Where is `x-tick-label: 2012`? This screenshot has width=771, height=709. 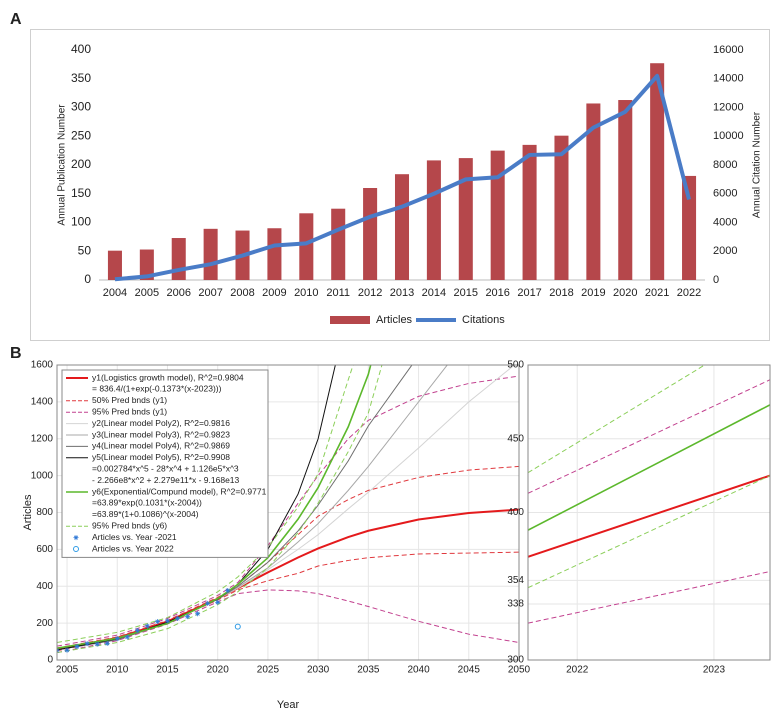 x-tick-label: 2012 is located at coordinates (370, 293).